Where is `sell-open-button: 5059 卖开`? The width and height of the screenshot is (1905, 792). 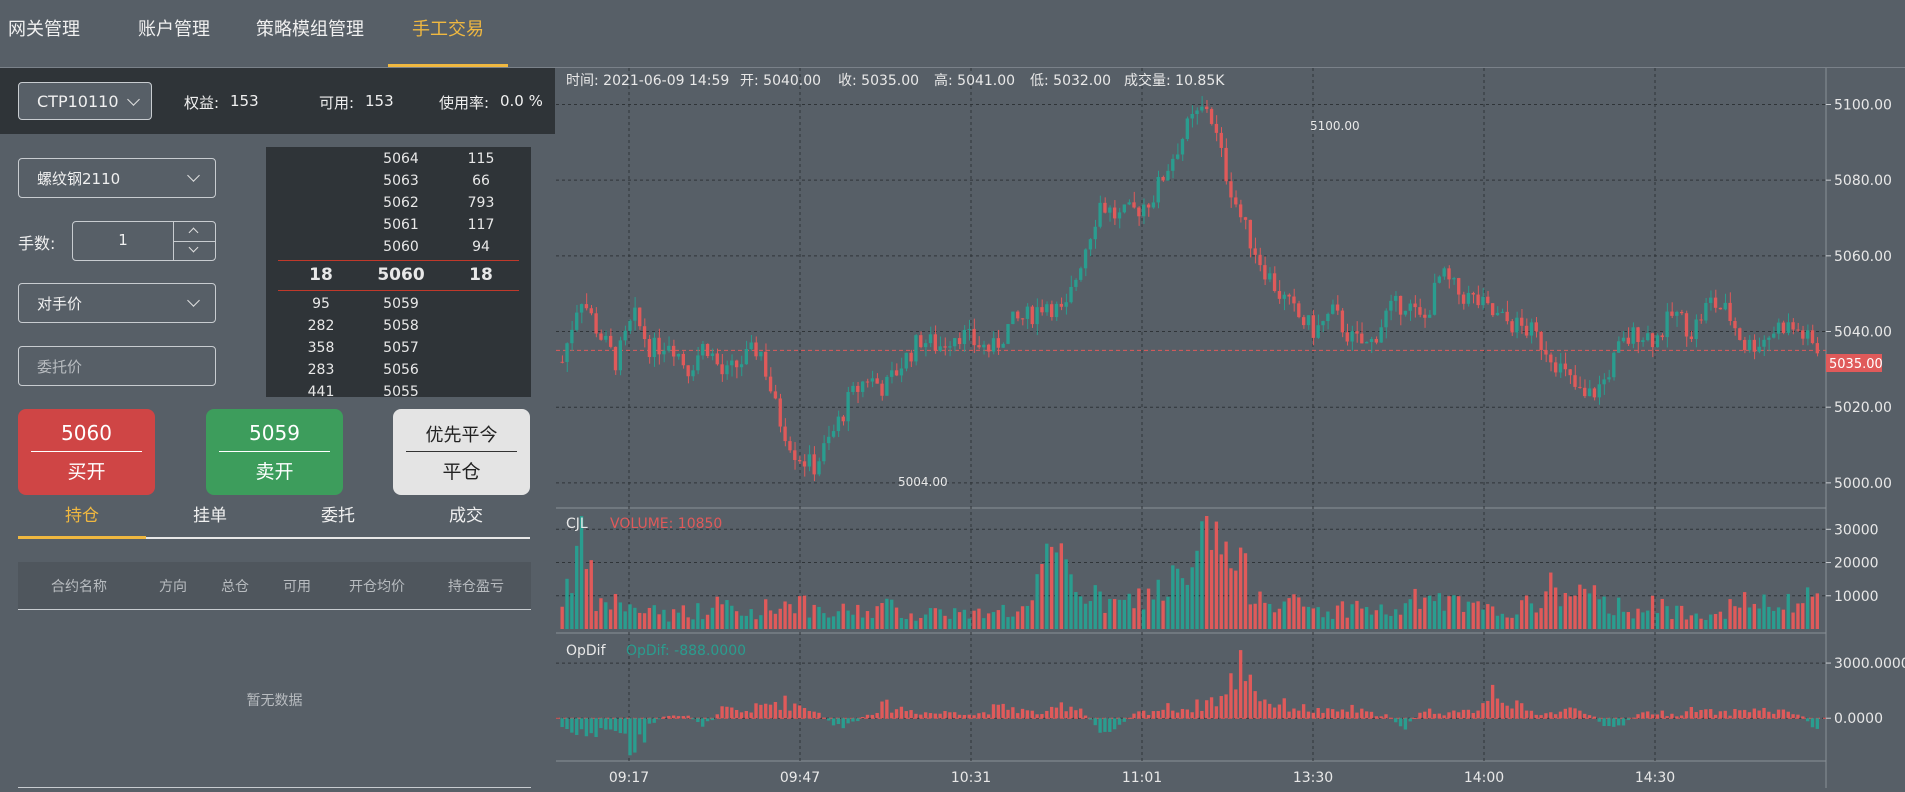
sell-open-button: 5059 卖开 is located at coordinates (274, 452).